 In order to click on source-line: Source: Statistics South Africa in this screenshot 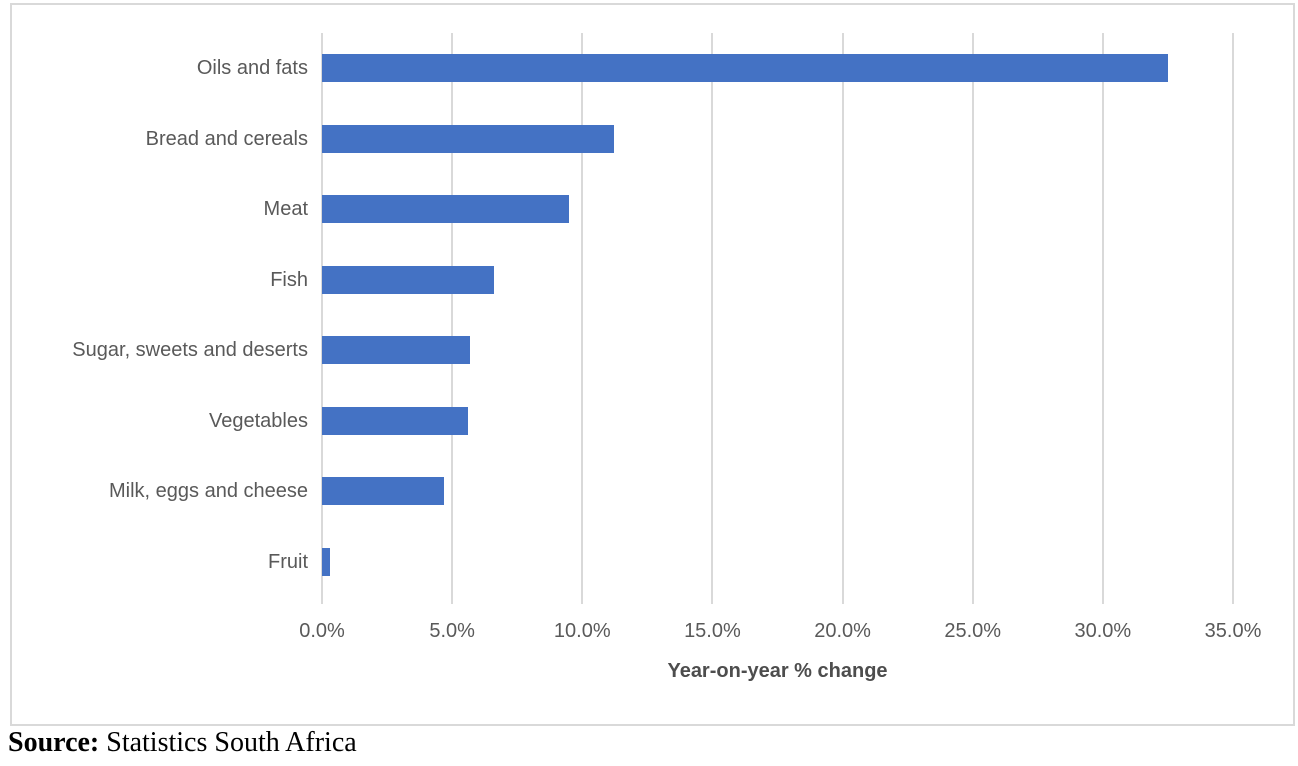, I will do `click(182, 743)`.